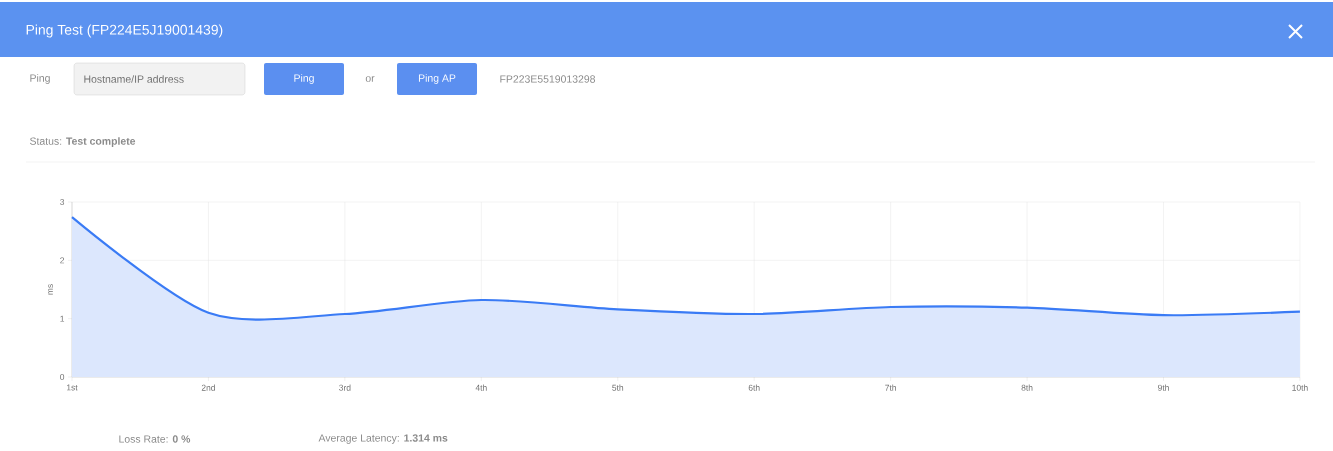 Image resolution: width=1333 pixels, height=451 pixels. I want to click on y-tick-label: 3, so click(62, 202).